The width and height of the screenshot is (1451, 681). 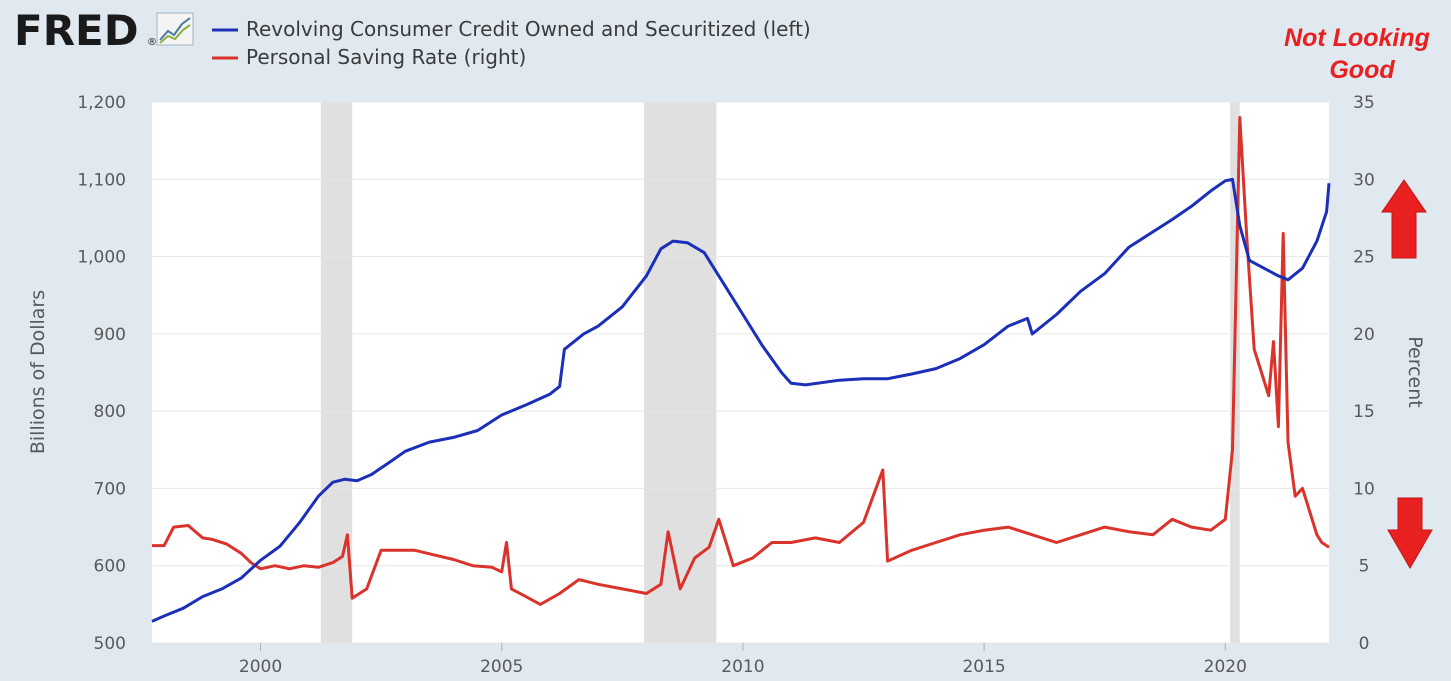 What do you see at coordinates (1415, 372) in the screenshot?
I see `right-axis-title: Percent` at bounding box center [1415, 372].